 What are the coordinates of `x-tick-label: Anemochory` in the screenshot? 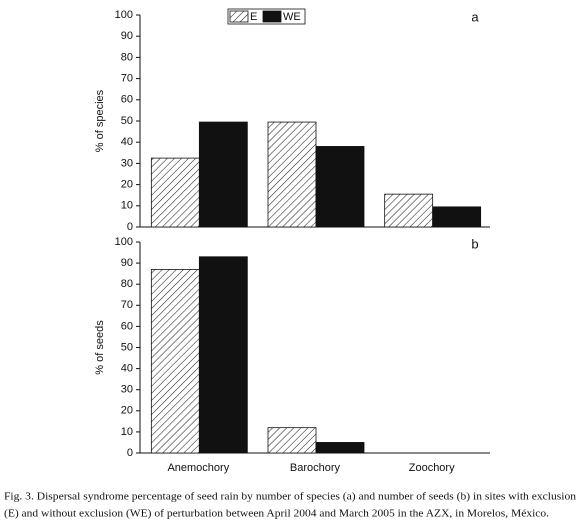 It's located at (198, 468).